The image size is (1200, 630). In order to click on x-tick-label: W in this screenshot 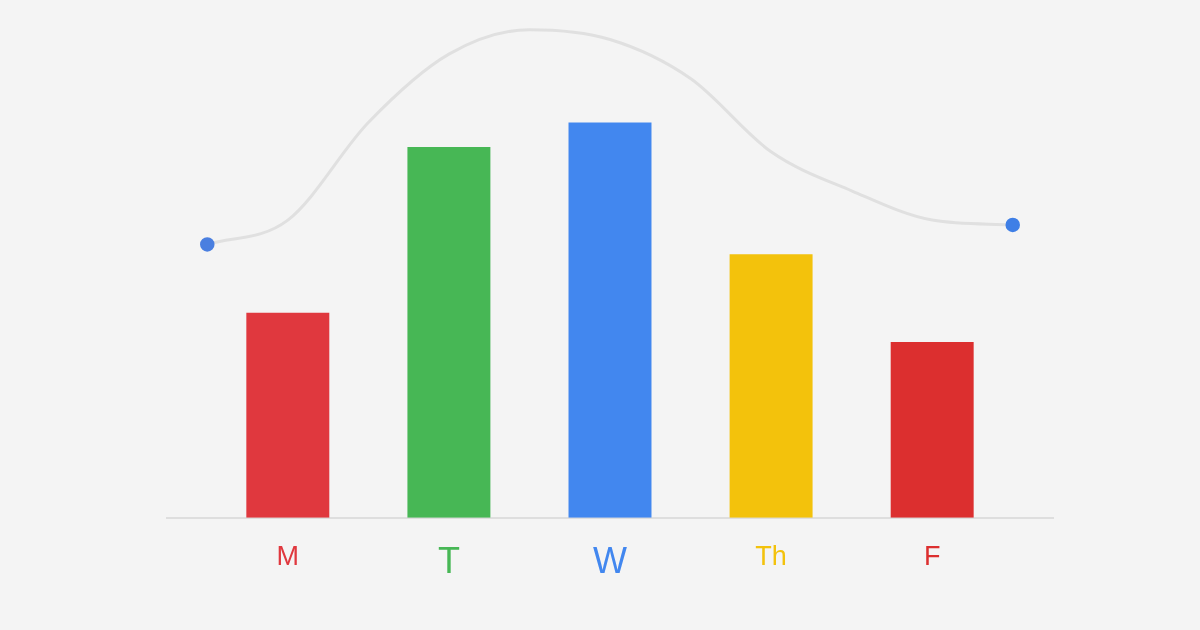, I will do `click(610, 561)`.